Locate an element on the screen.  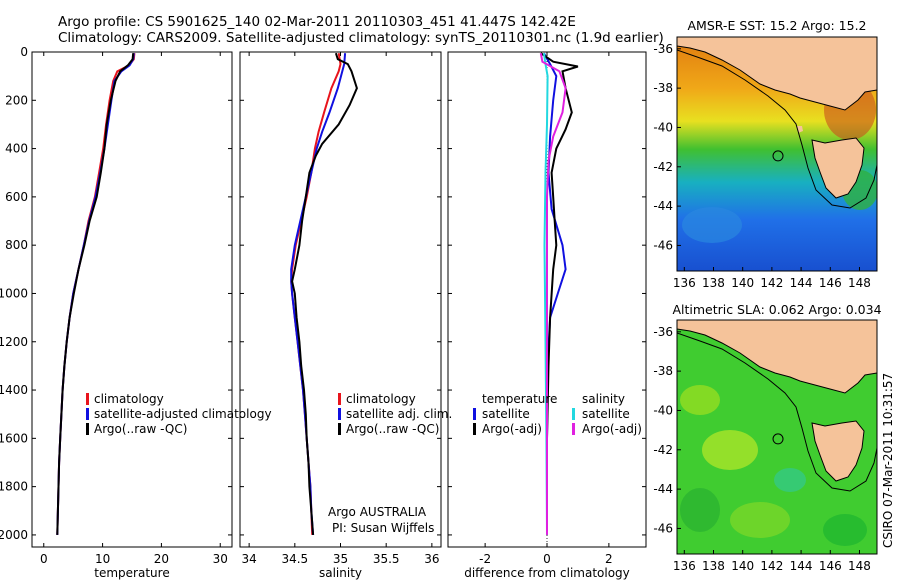
x-tick-label: 138 is located at coordinates (713, 566).